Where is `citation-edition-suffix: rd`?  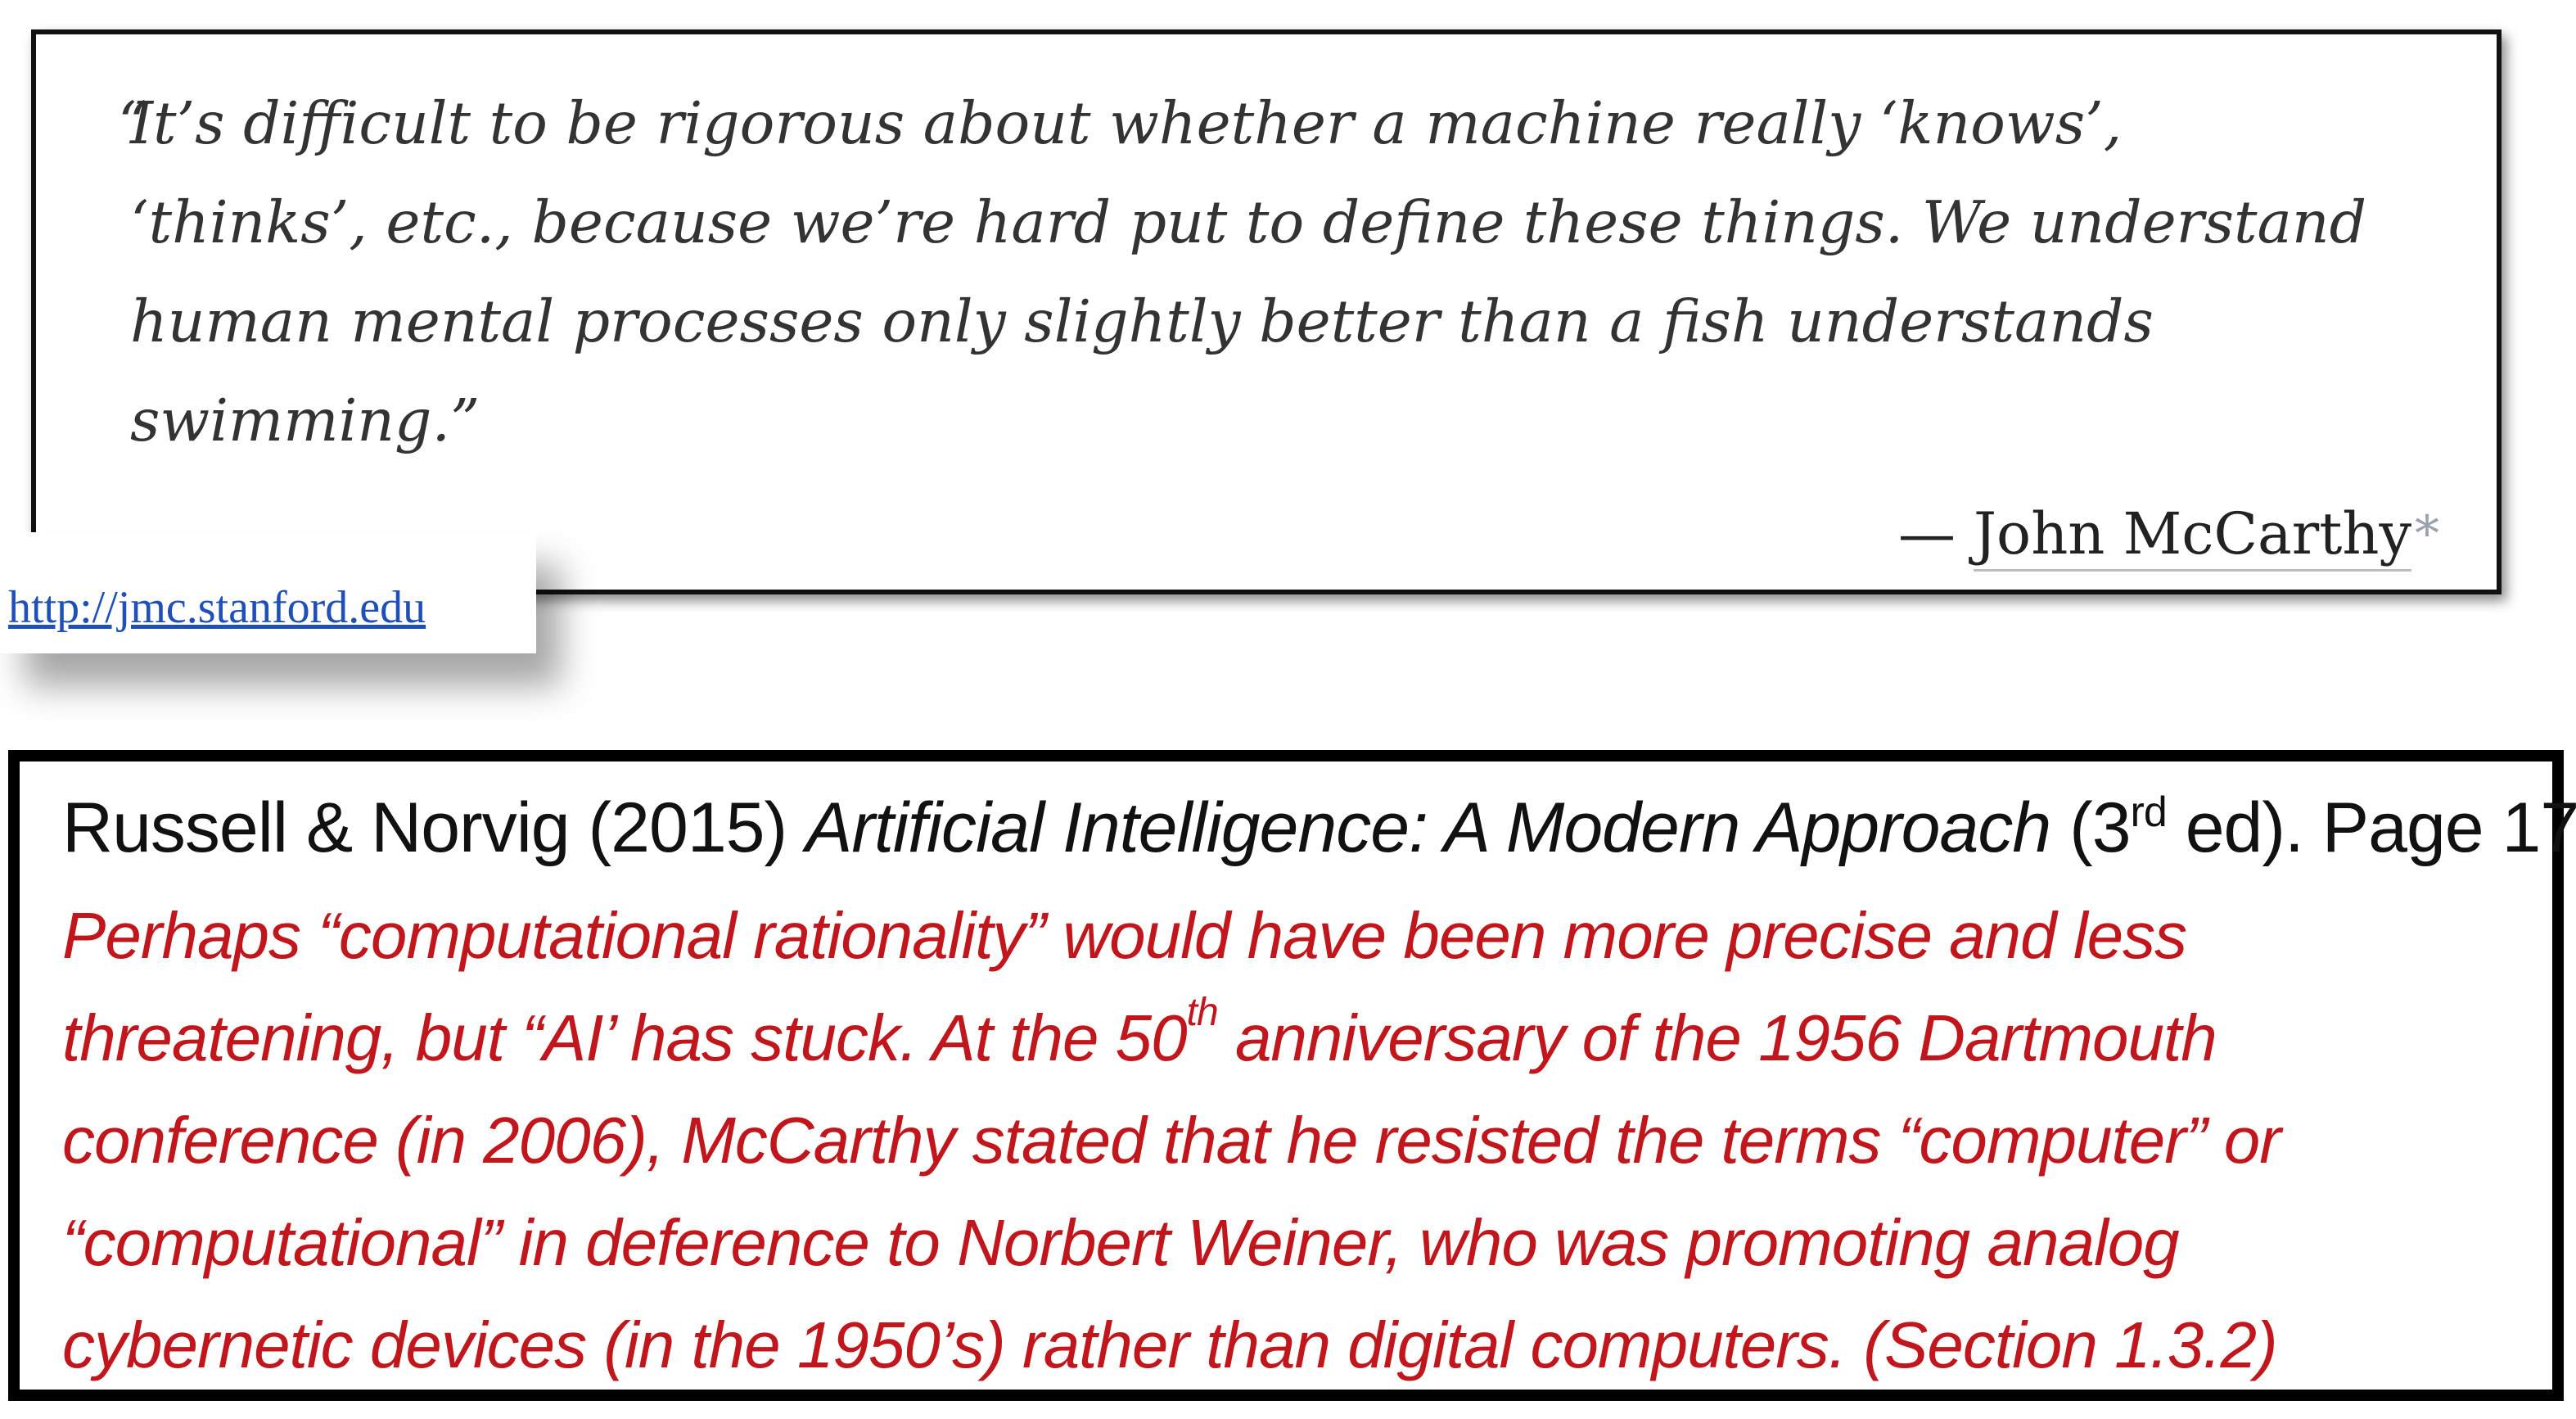 citation-edition-suffix: rd is located at coordinates (2149, 812).